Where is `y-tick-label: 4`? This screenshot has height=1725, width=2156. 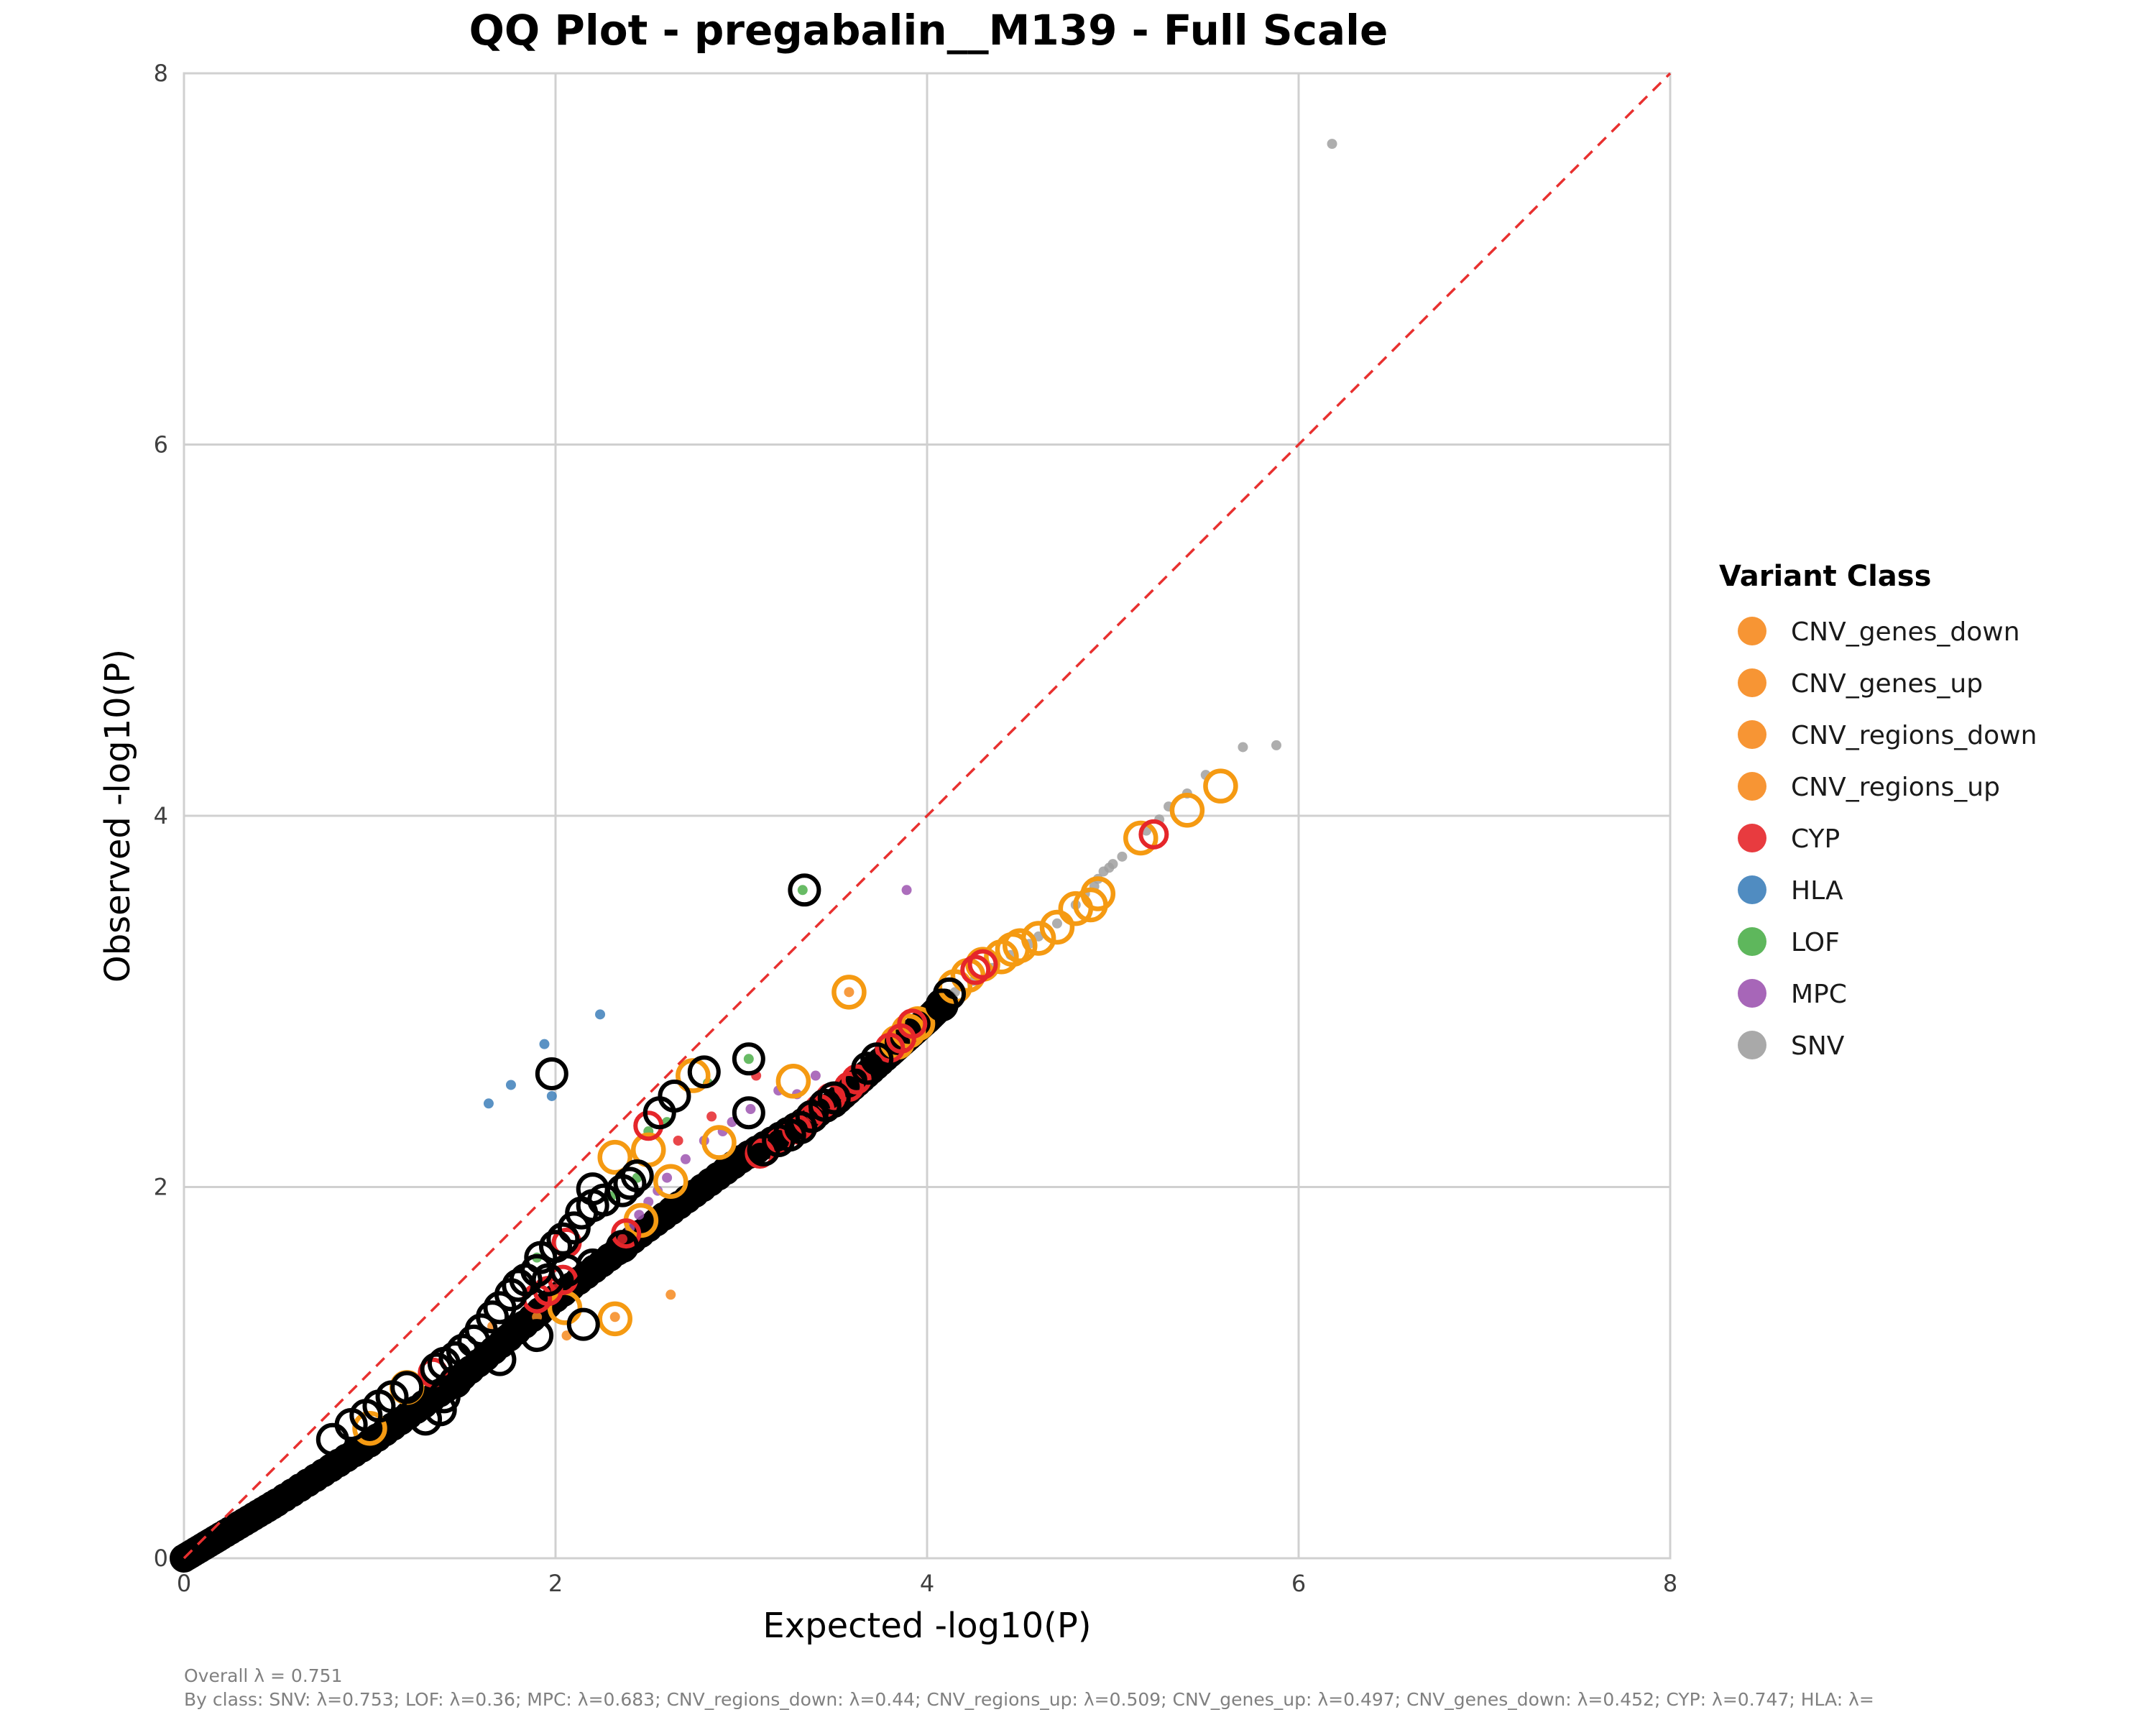
y-tick-label: 4 is located at coordinates (161, 815).